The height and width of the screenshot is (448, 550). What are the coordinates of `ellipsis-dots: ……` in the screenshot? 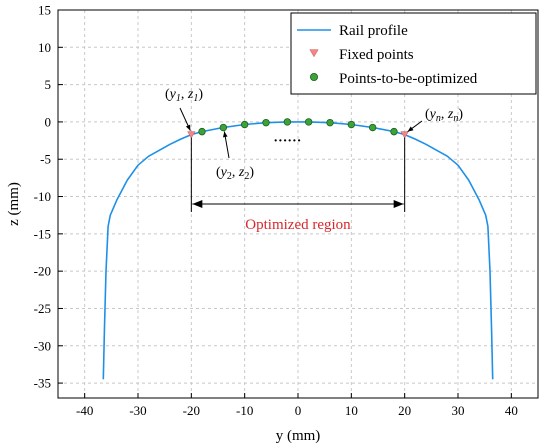 It's located at (287, 137).